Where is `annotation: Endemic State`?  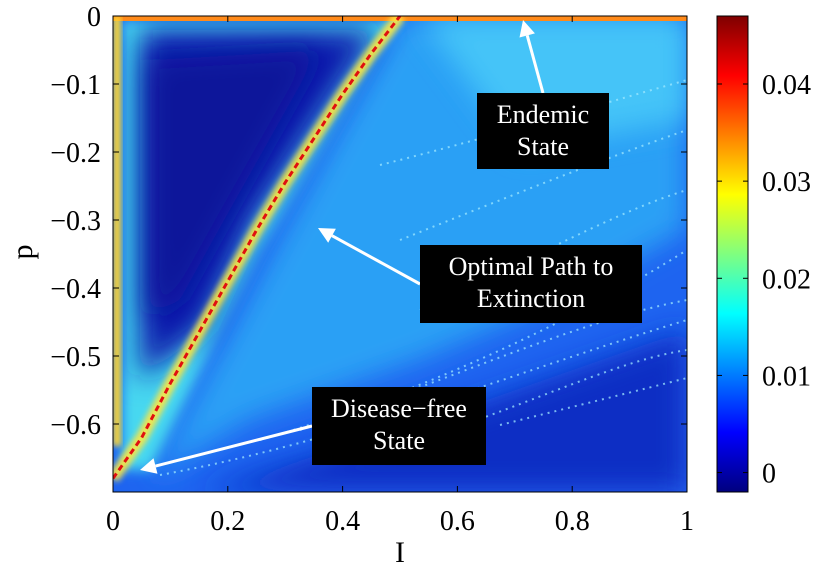
annotation: Endemic State is located at coordinates (543, 94).